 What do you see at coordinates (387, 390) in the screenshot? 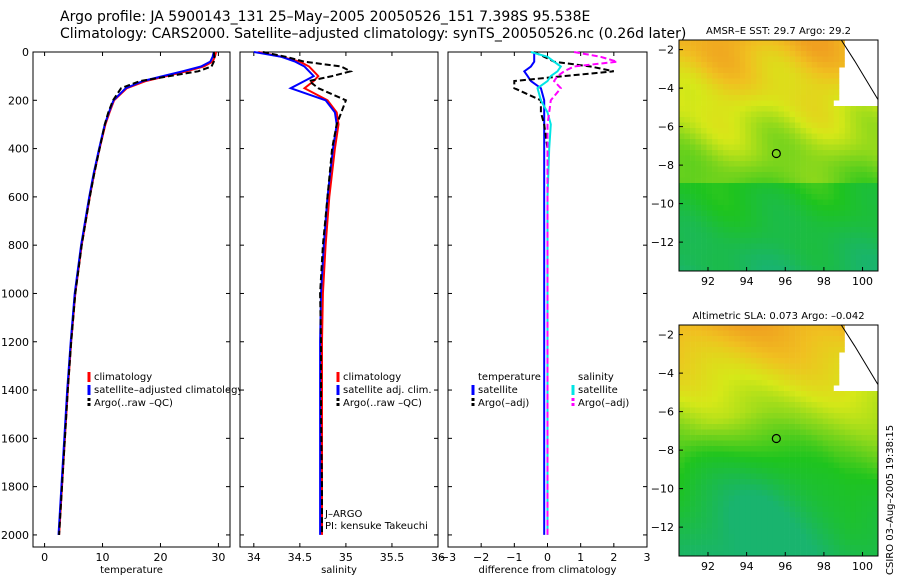
I see `legend-label: satellite adj. clim.` at bounding box center [387, 390].